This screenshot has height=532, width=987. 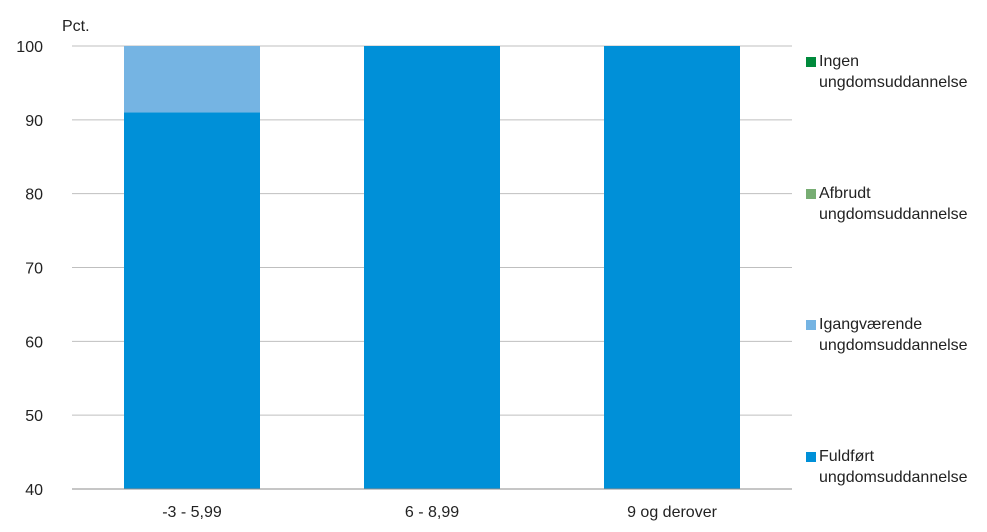 I want to click on legend-swatch-ingen, so click(x=811, y=62).